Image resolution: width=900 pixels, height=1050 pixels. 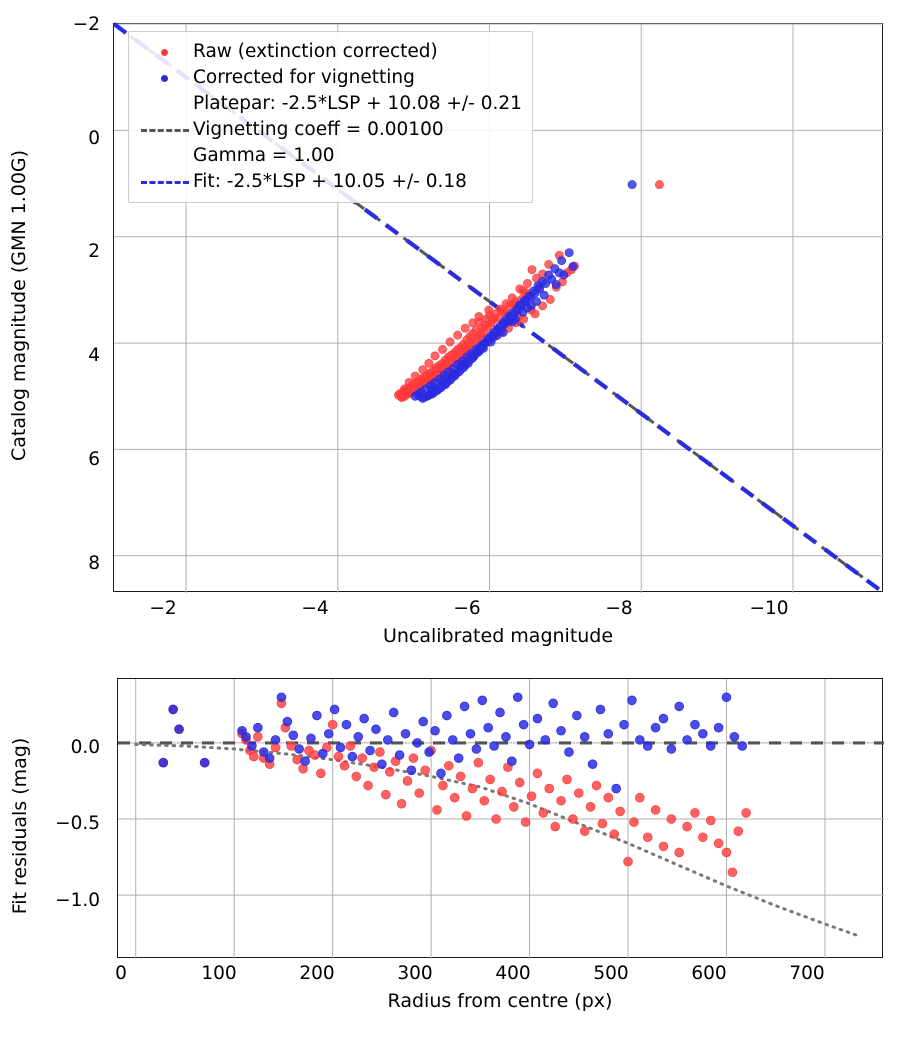 I want to click on top-ytick-label: −2, so click(x=86, y=24).